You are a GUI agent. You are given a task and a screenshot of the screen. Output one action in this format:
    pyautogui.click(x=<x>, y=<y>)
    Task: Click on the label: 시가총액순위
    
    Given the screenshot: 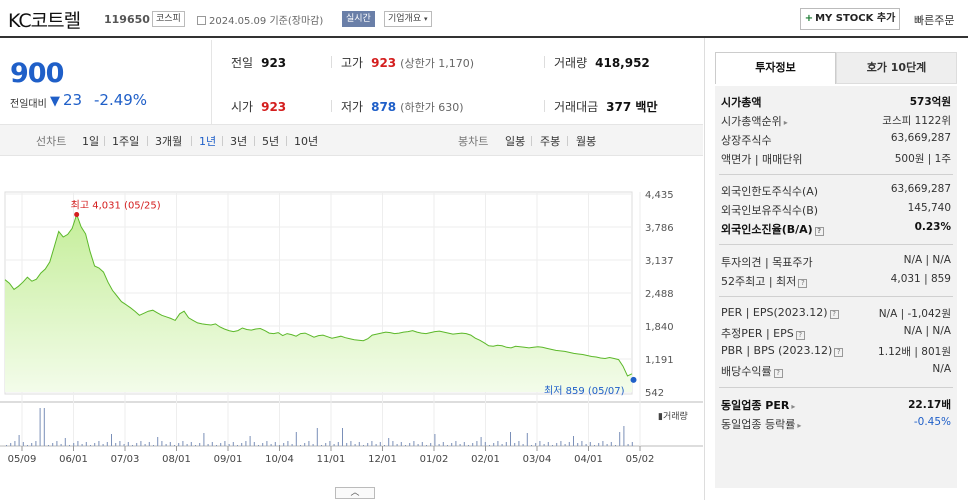 What is the action you would take?
    pyautogui.click(x=751, y=121)
    